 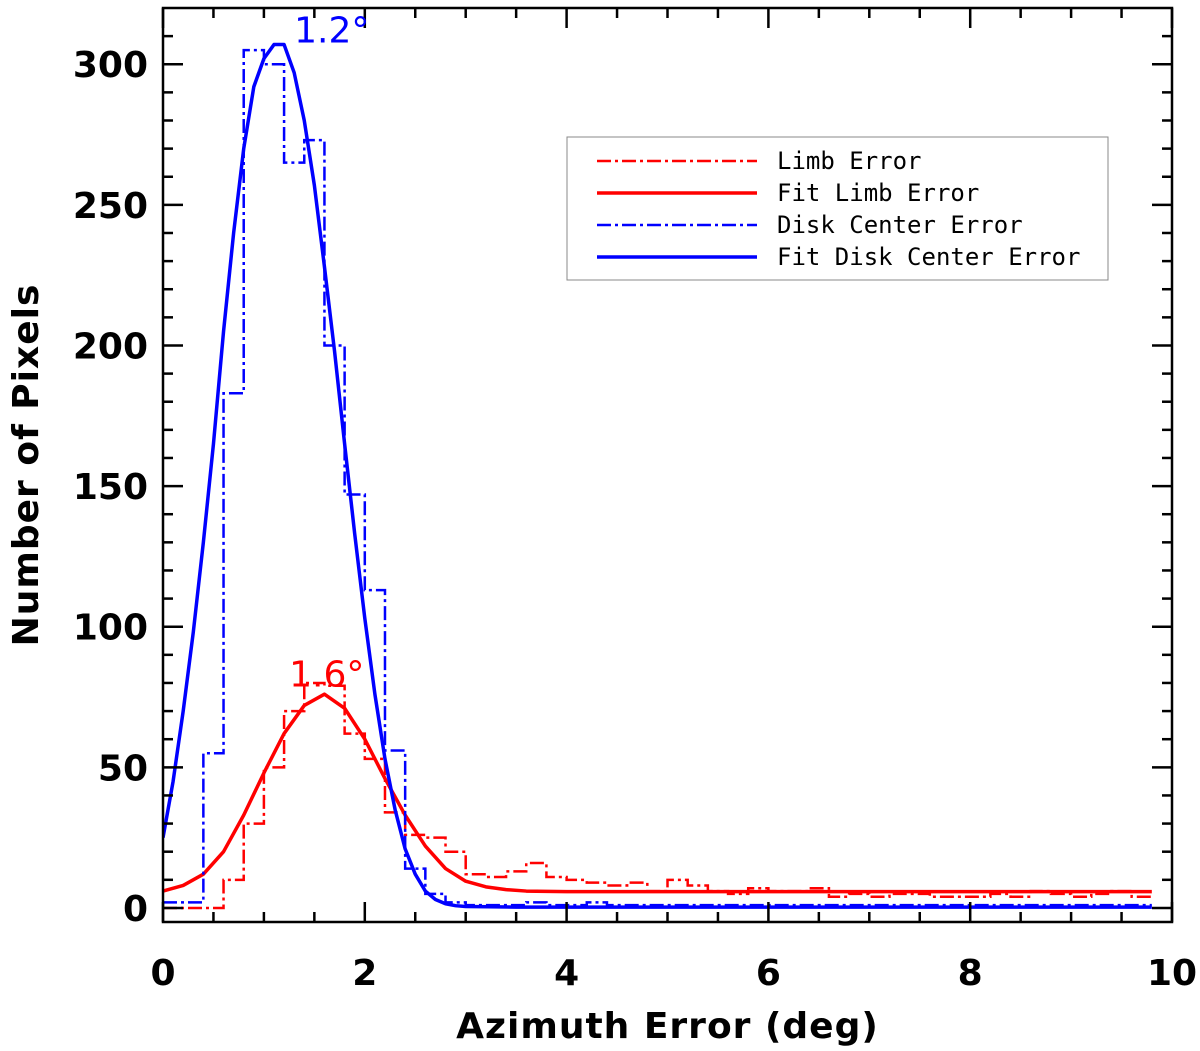 I want to click on x-tick-label: 10, so click(x=1172, y=973).